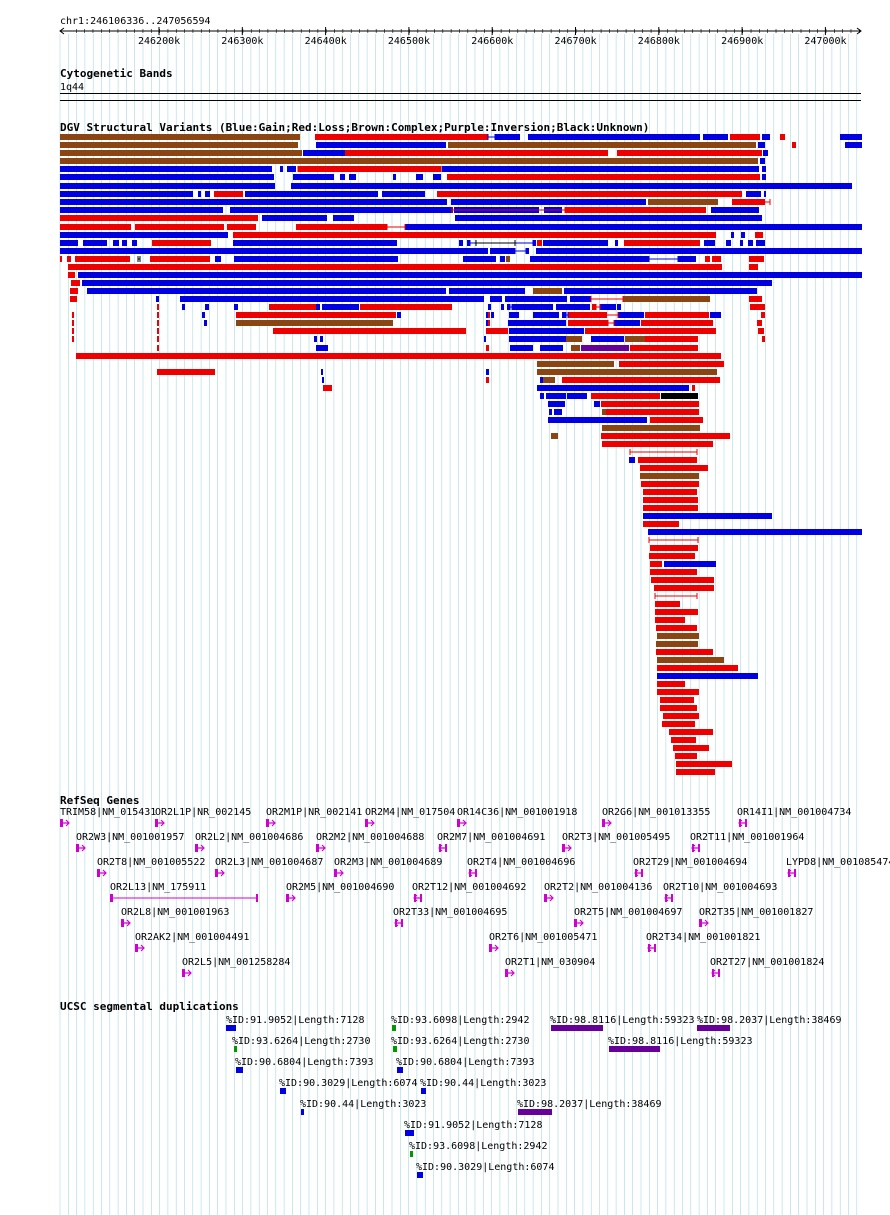 This screenshot has height=1215, width=890. Describe the element at coordinates (295, 1023) in the screenshot. I see `segdup-feature: %ID:91.9052|Length:7128` at that location.